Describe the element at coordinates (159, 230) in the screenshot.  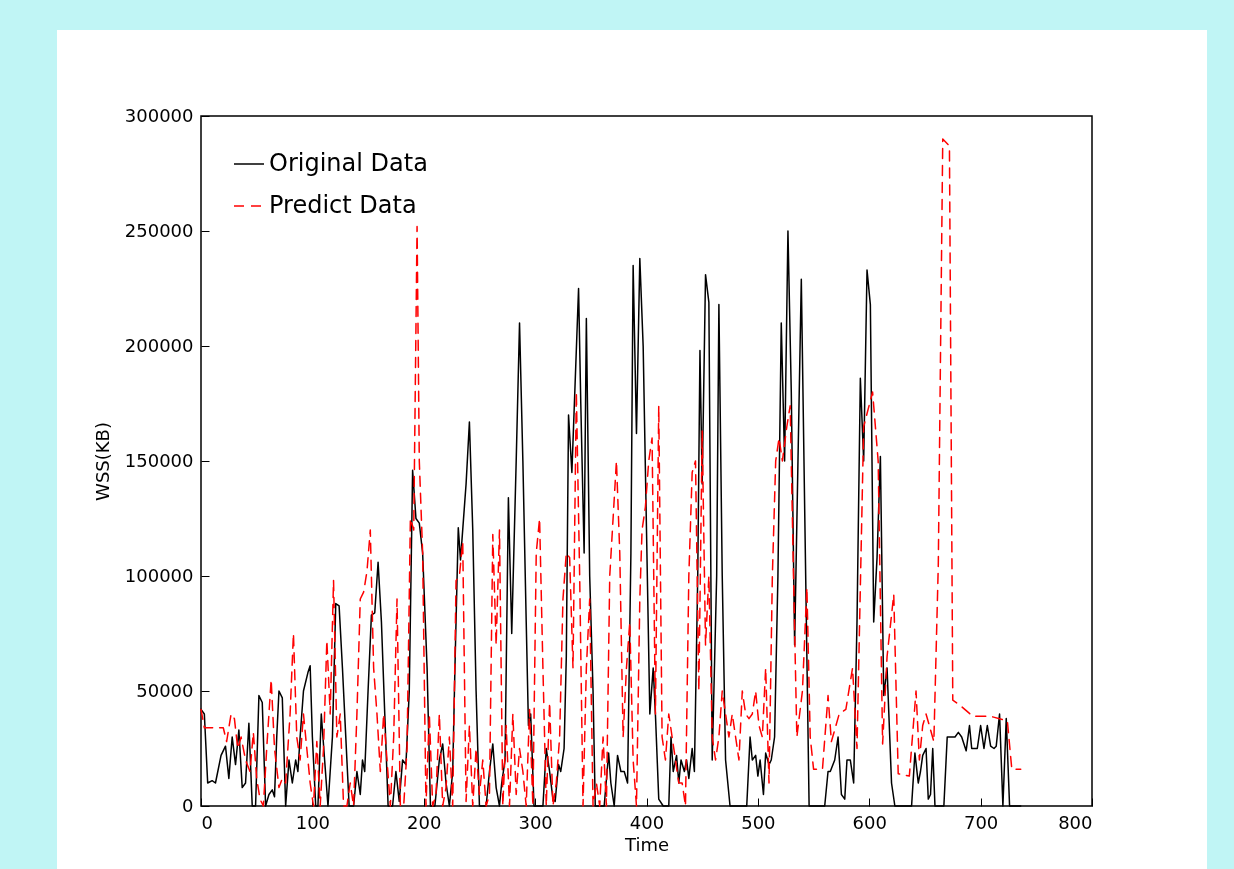
I see `y-tick-label: 250000` at that location.